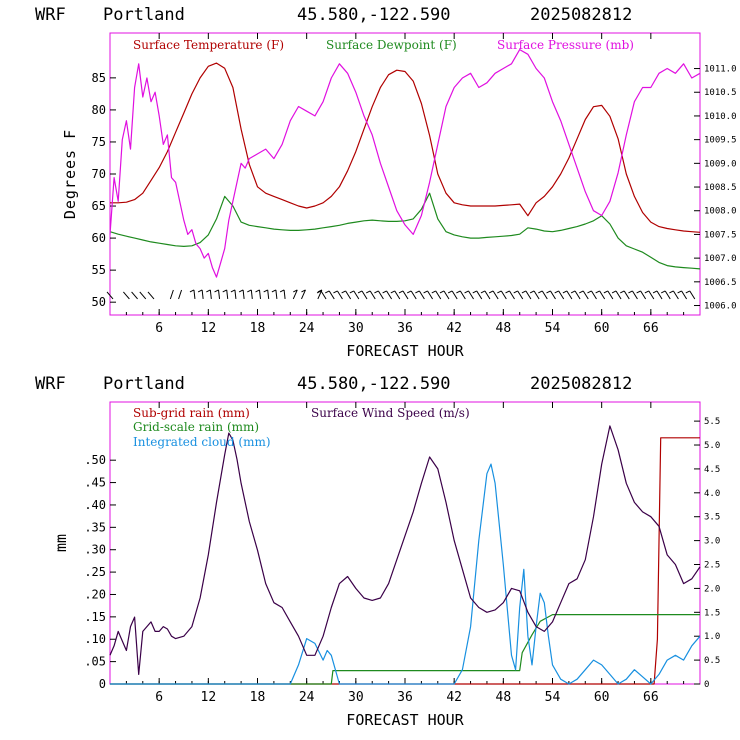  I want to click on x-tick-label: 6, so click(159, 697).